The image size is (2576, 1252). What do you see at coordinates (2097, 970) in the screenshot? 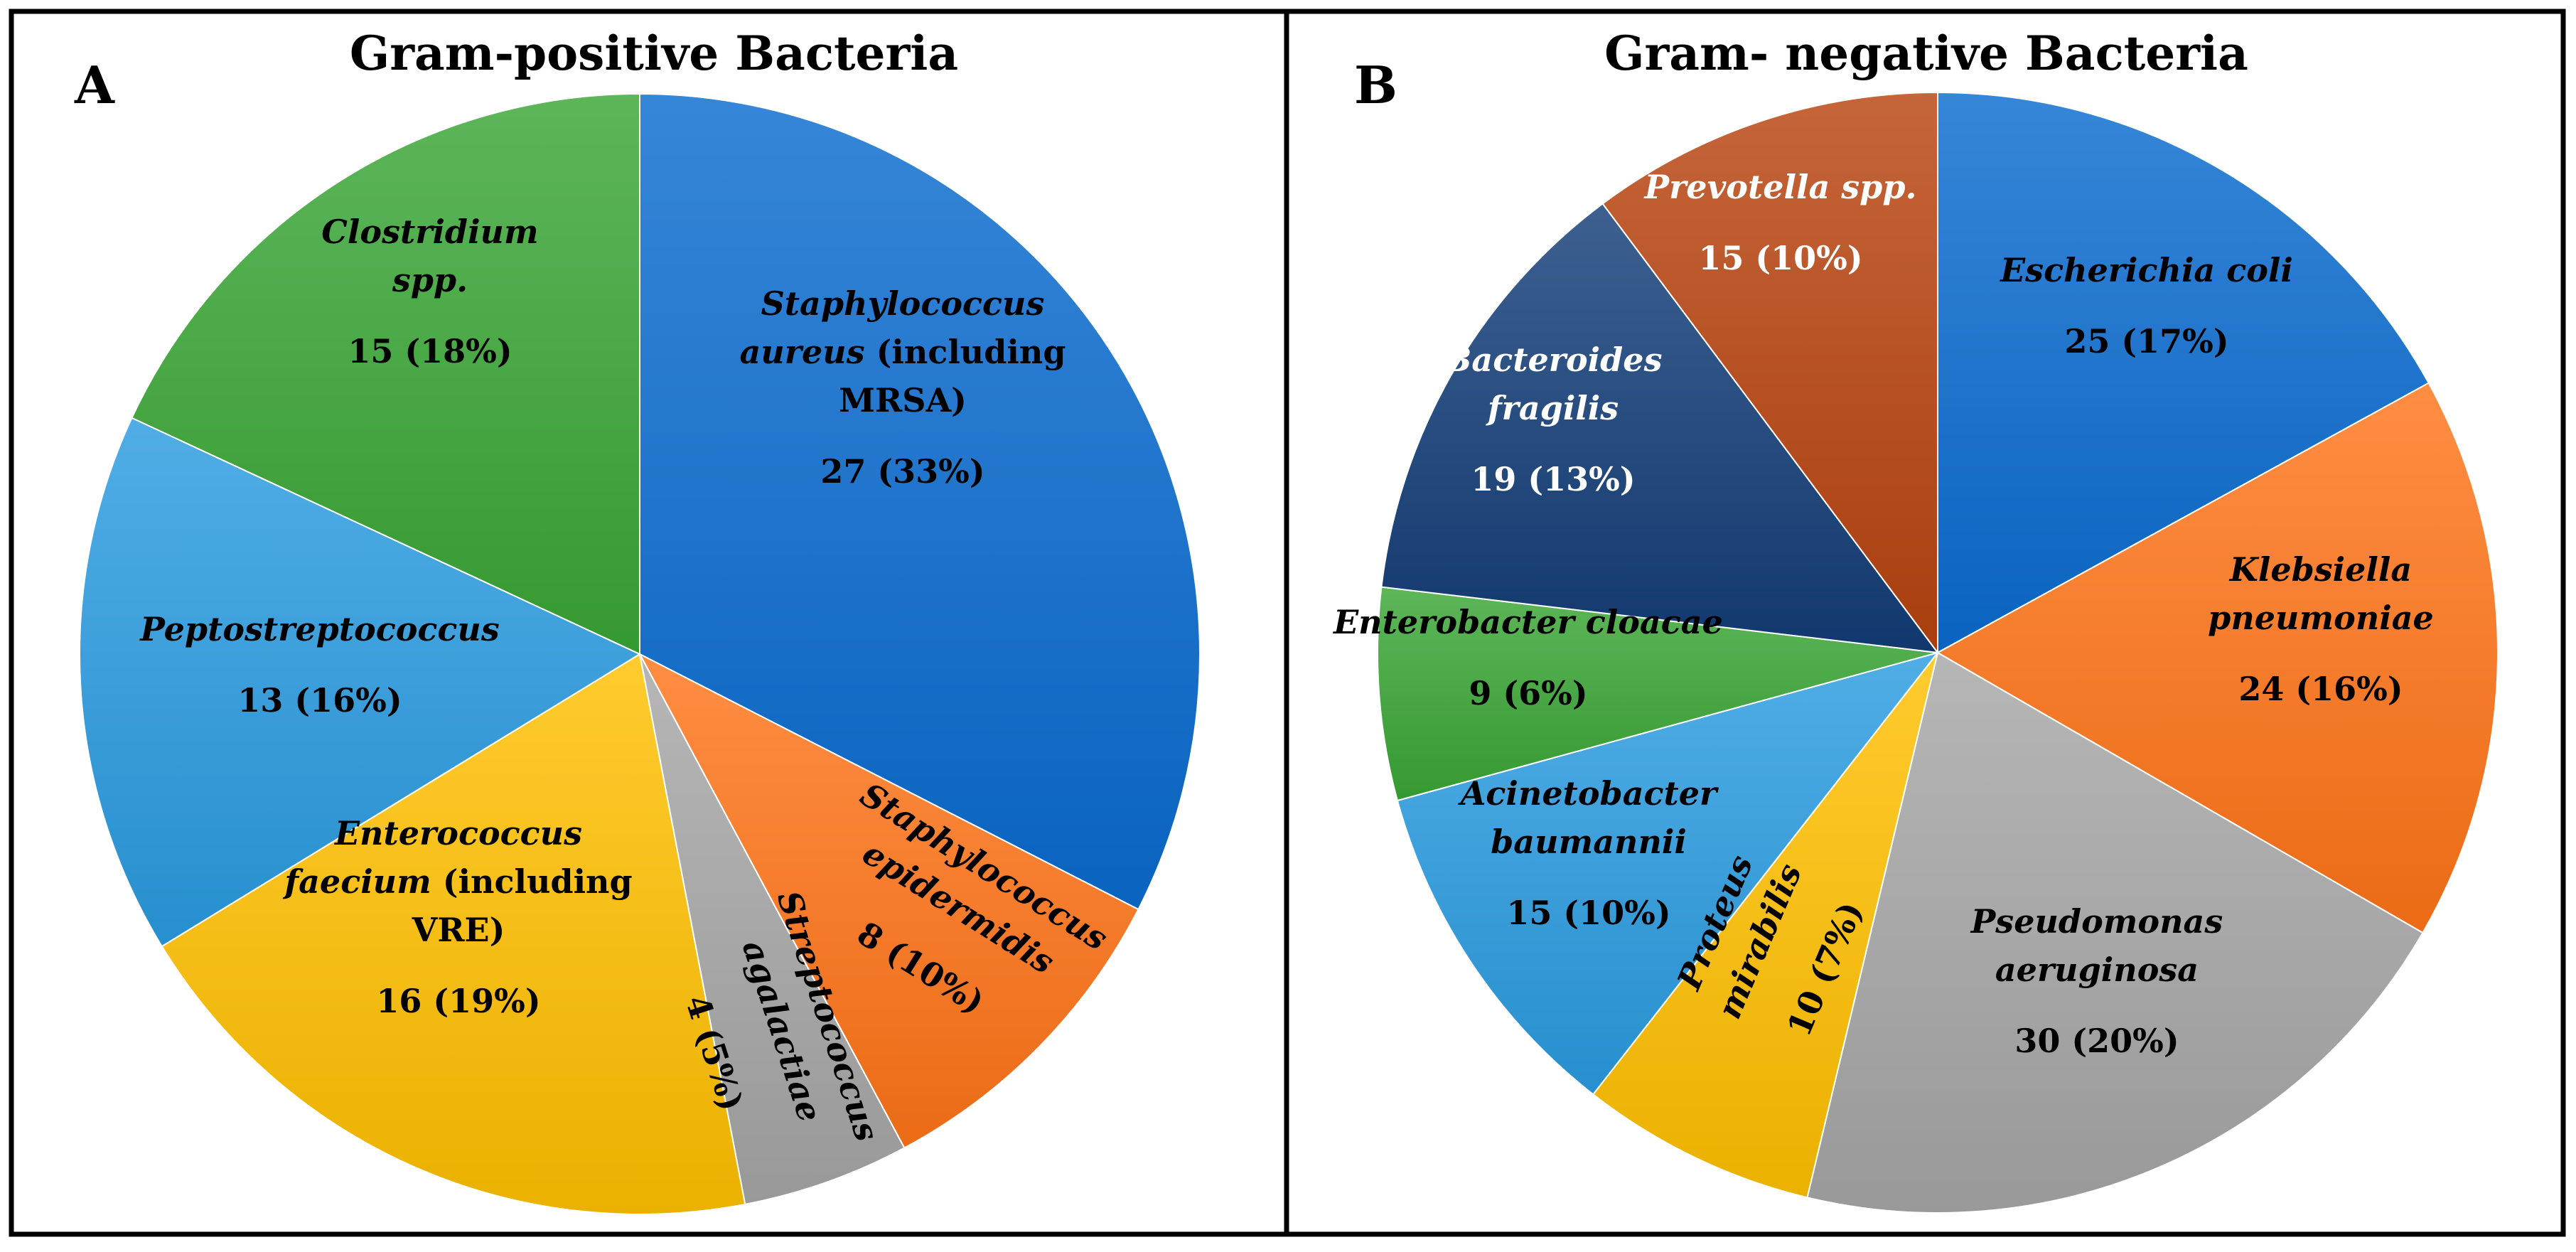
I see `slice-name-line: aeruginosa` at bounding box center [2097, 970].